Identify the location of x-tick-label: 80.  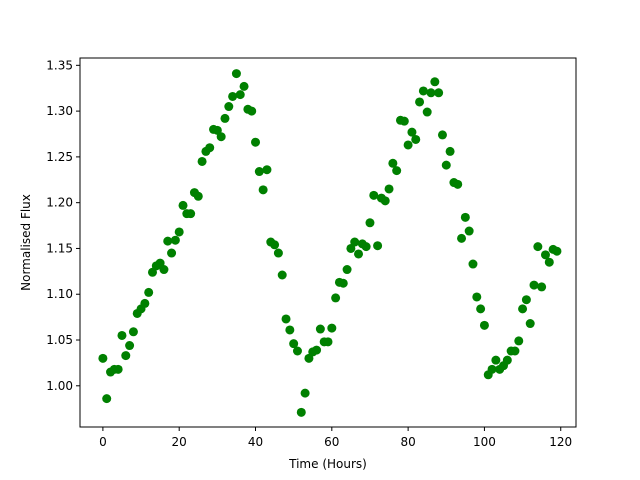
(407, 442).